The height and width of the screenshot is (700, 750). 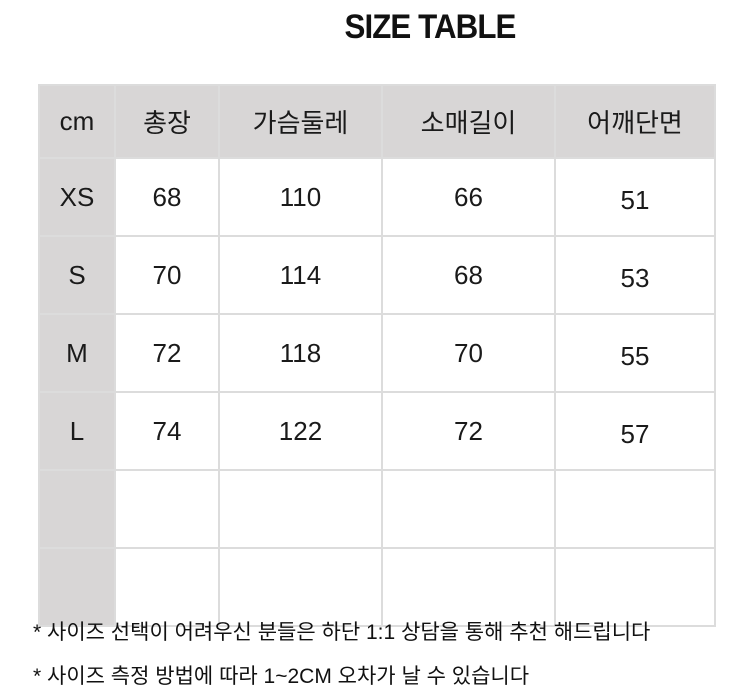 I want to click on cell-chest: 122, so click(x=300, y=431).